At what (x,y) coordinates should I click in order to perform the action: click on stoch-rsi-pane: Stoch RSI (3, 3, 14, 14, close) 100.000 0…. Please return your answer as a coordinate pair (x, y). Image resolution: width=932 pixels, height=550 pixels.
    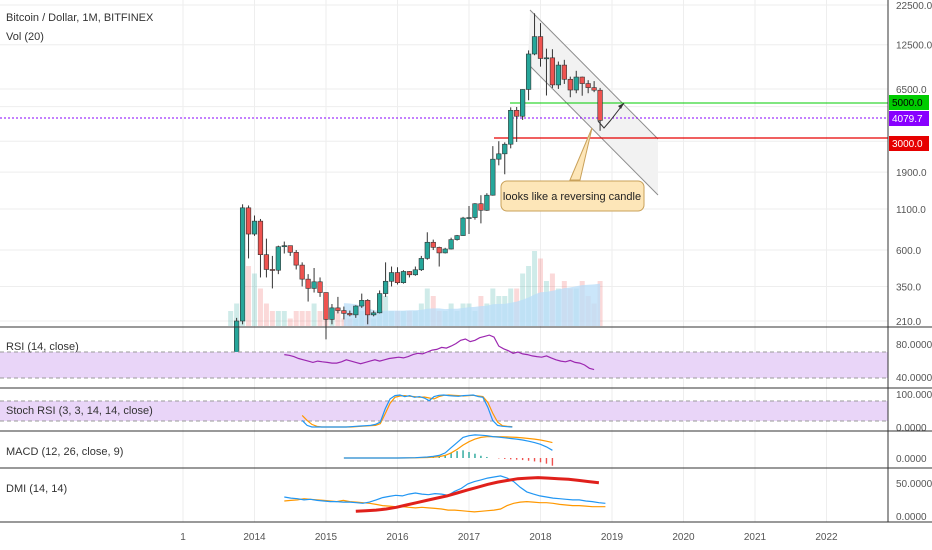
    Looking at the image, I should click on (466, 412).